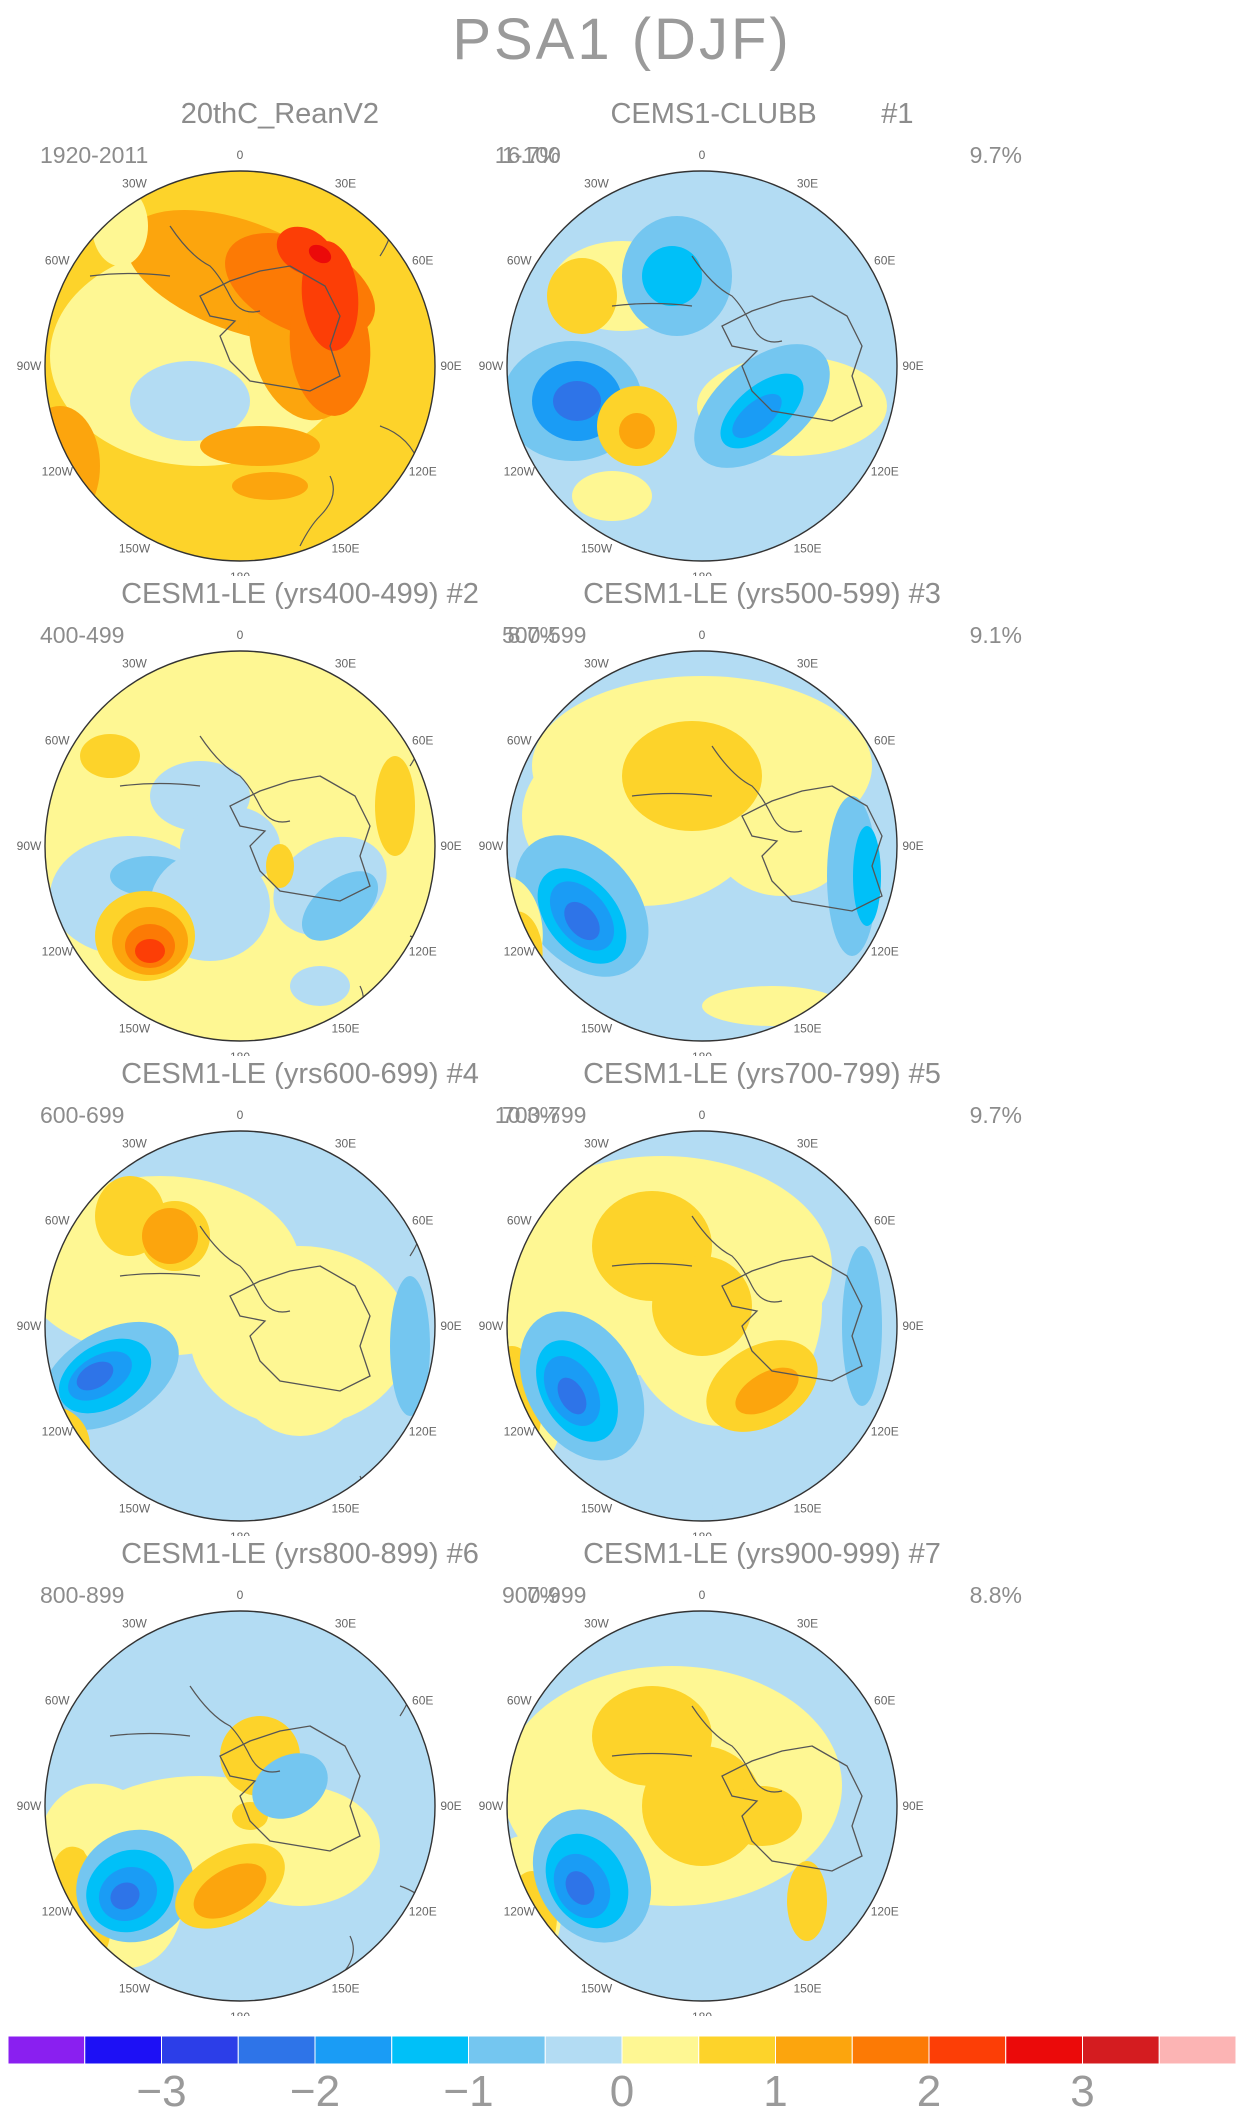  What do you see at coordinates (995, 1595) in the screenshot?
I see `panel-percent: 8.8%` at bounding box center [995, 1595].